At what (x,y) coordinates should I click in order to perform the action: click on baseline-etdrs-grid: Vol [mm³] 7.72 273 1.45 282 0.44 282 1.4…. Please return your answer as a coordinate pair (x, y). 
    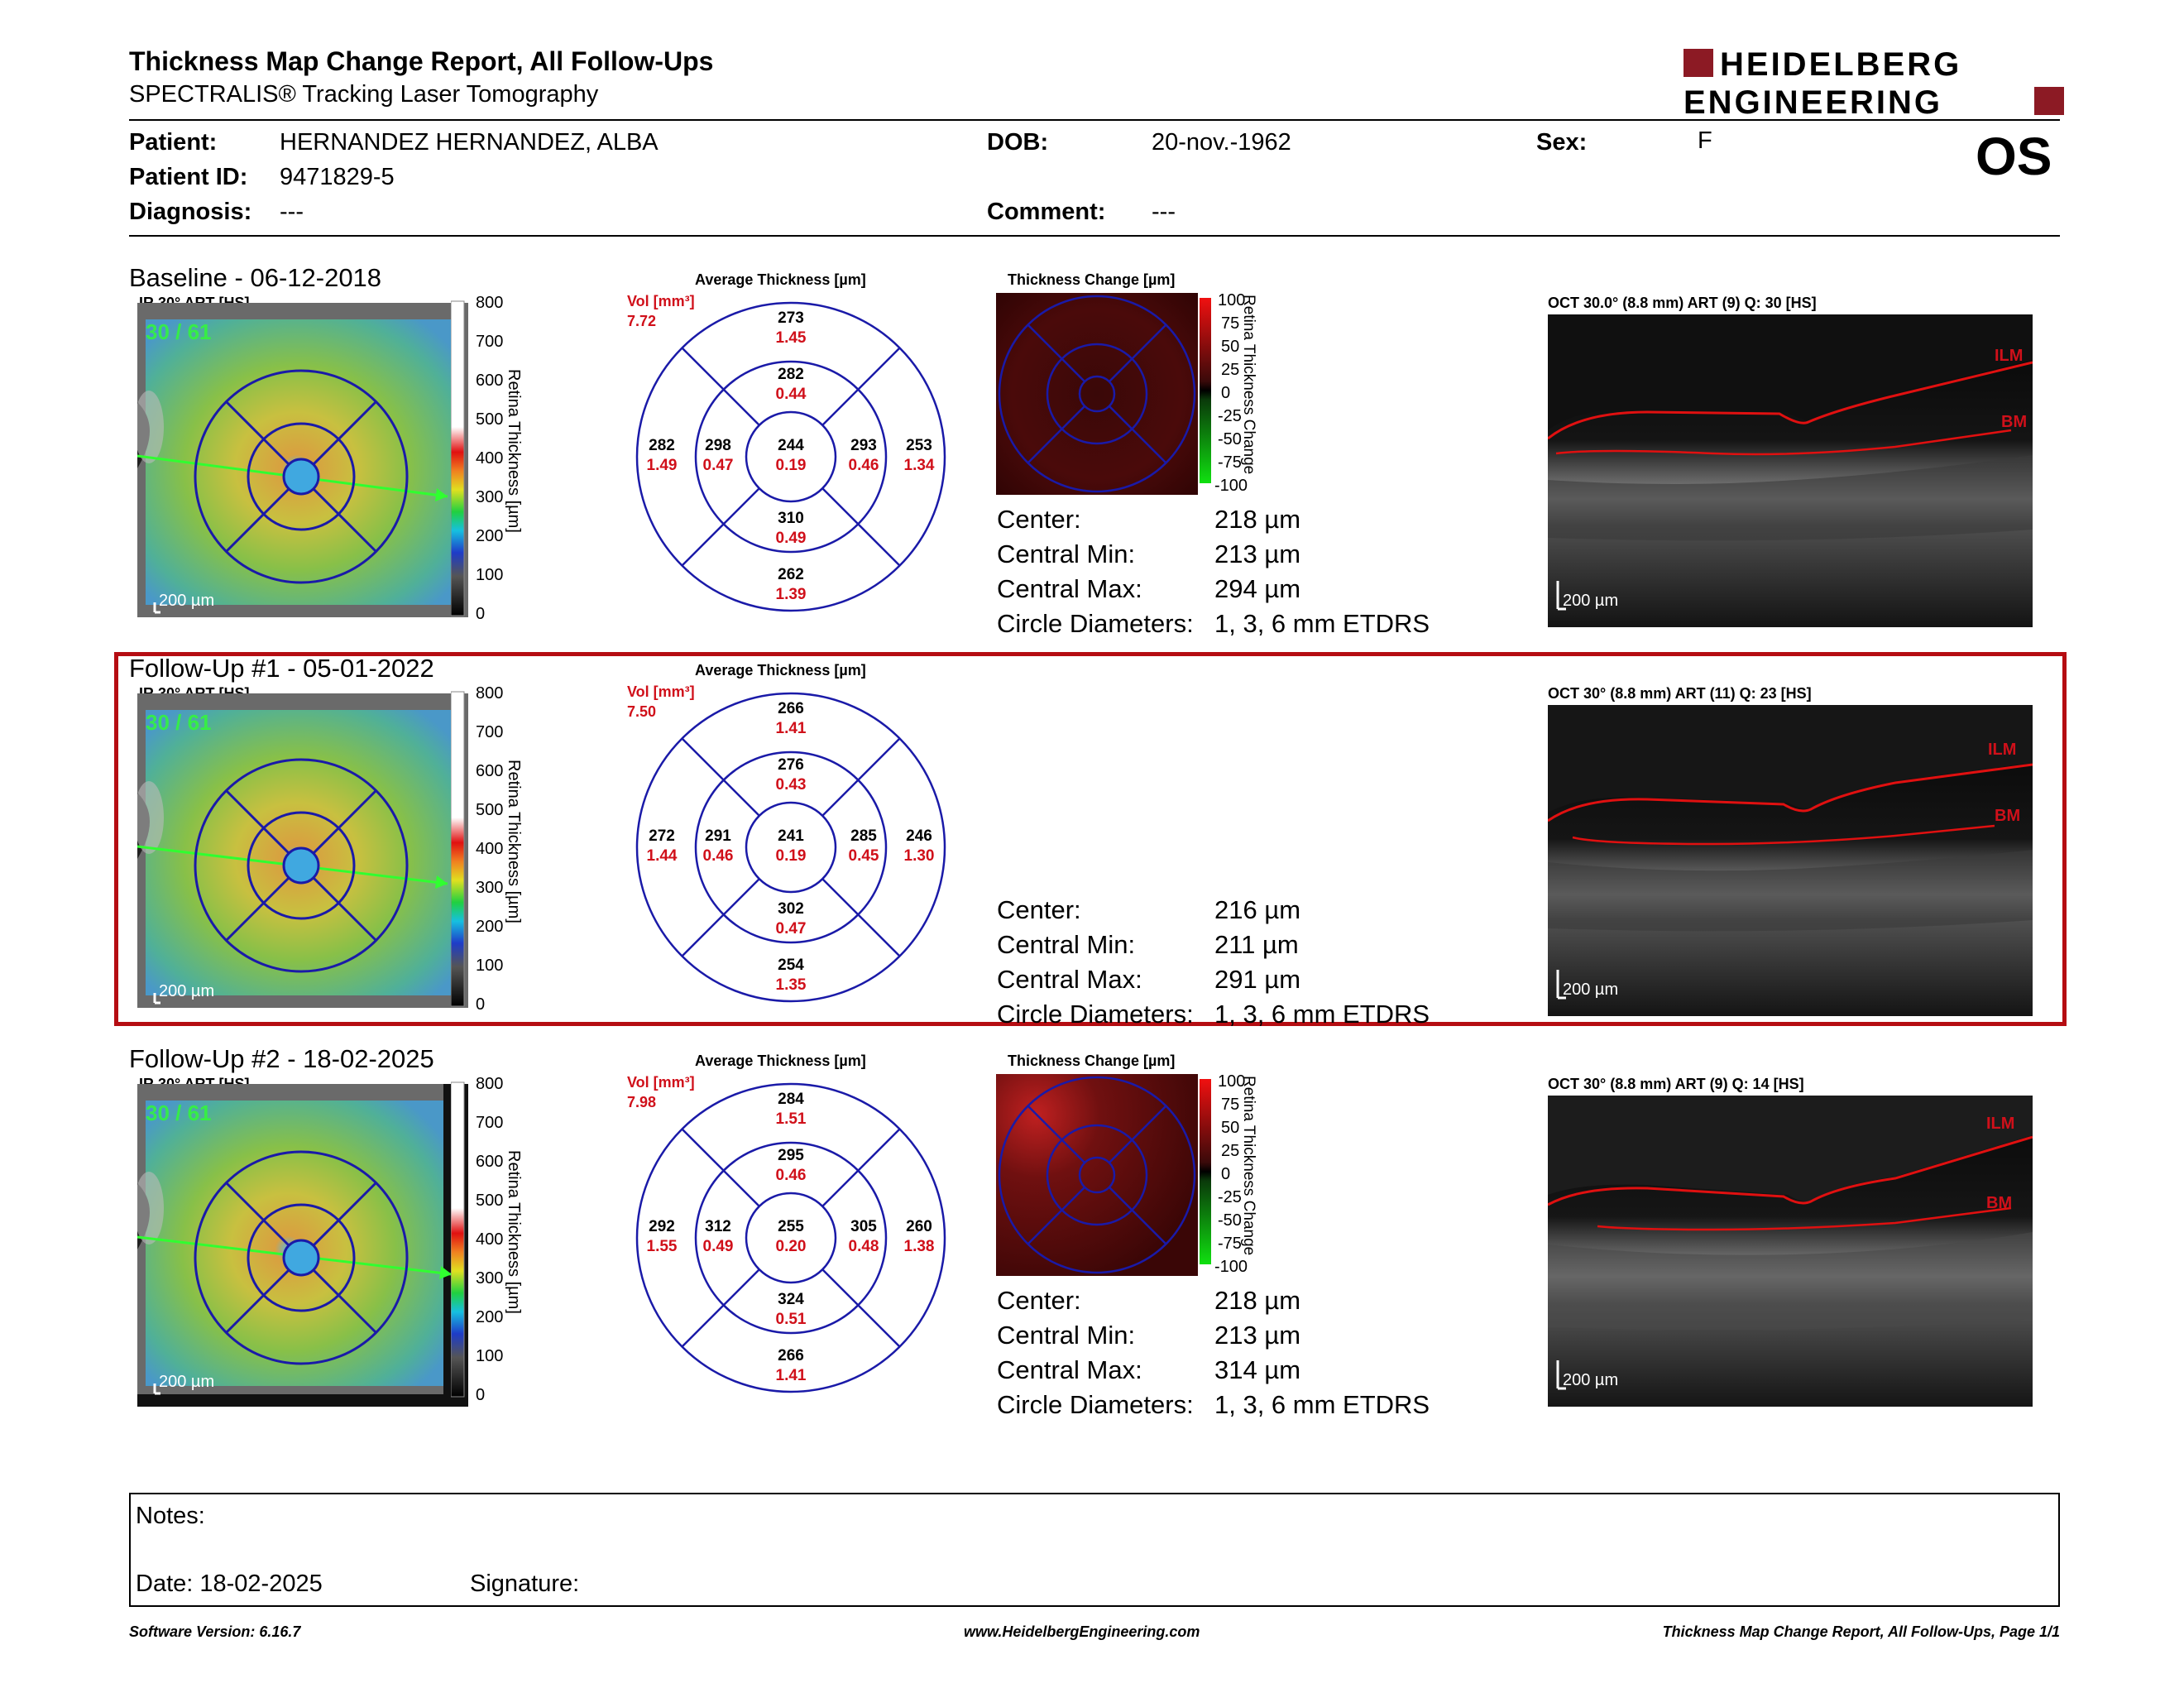
    Looking at the image, I should click on (786, 452).